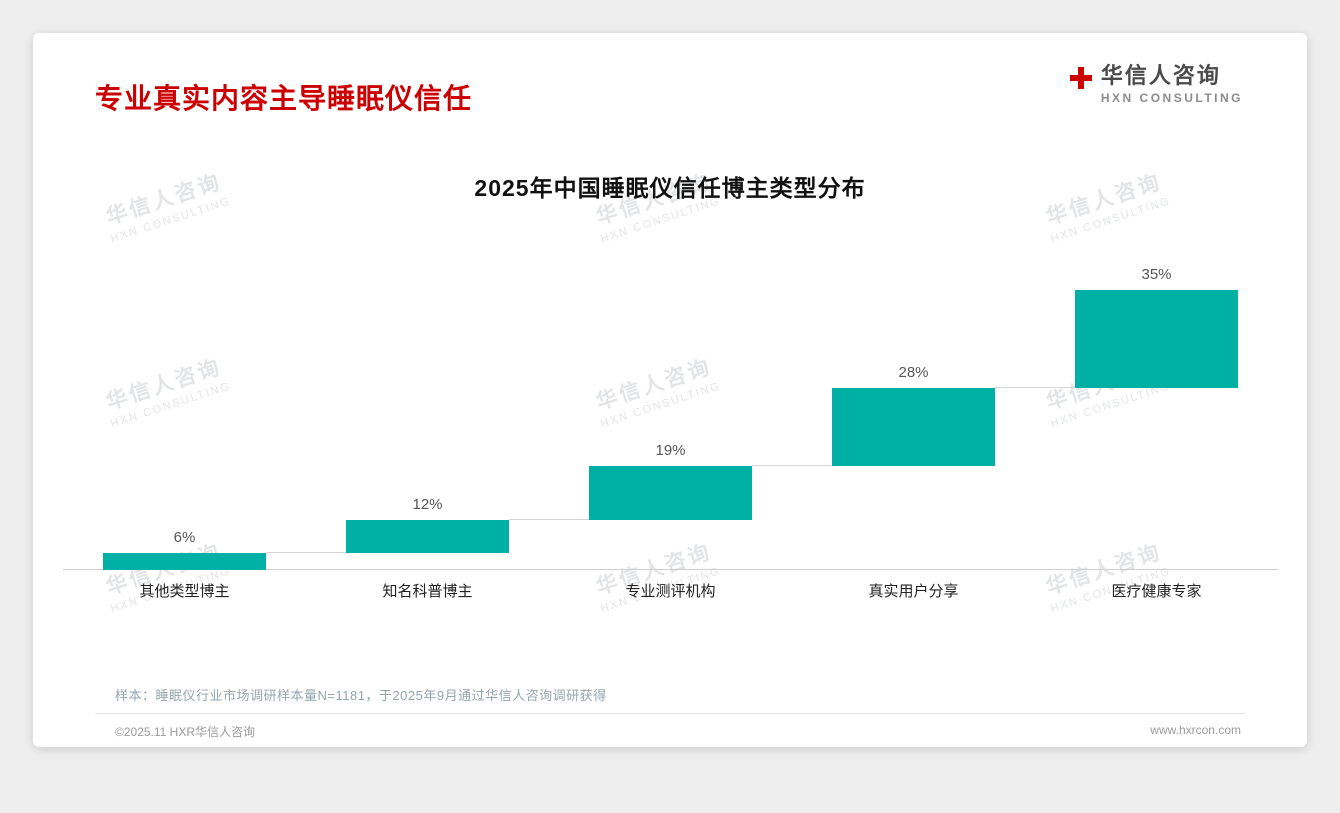  Describe the element at coordinates (1160, 75) in the screenshot. I see `logo-company-name: 华信人咨询` at that location.